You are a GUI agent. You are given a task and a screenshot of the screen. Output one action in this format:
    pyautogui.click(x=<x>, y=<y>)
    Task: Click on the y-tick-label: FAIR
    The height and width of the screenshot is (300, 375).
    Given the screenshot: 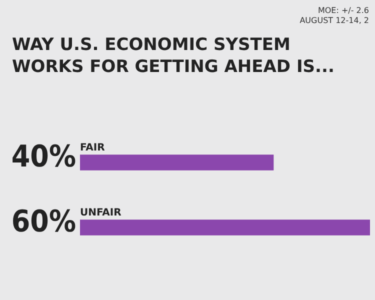 What is the action you would take?
    pyautogui.click(x=93, y=148)
    